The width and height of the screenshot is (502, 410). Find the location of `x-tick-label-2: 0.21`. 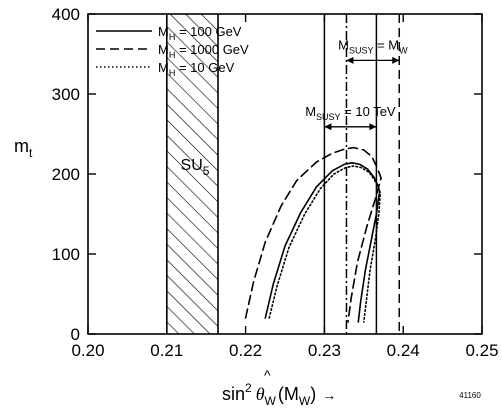

x-tick-label-2: 0.21 is located at coordinates (166, 350).